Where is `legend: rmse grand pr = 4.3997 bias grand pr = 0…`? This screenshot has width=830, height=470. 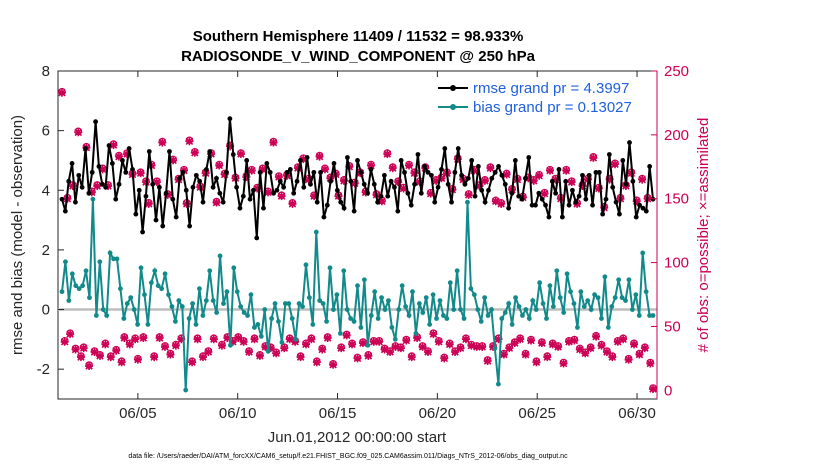
legend: rmse grand pr = 4.3997 bias grand pr = 0… is located at coordinates (535, 98).